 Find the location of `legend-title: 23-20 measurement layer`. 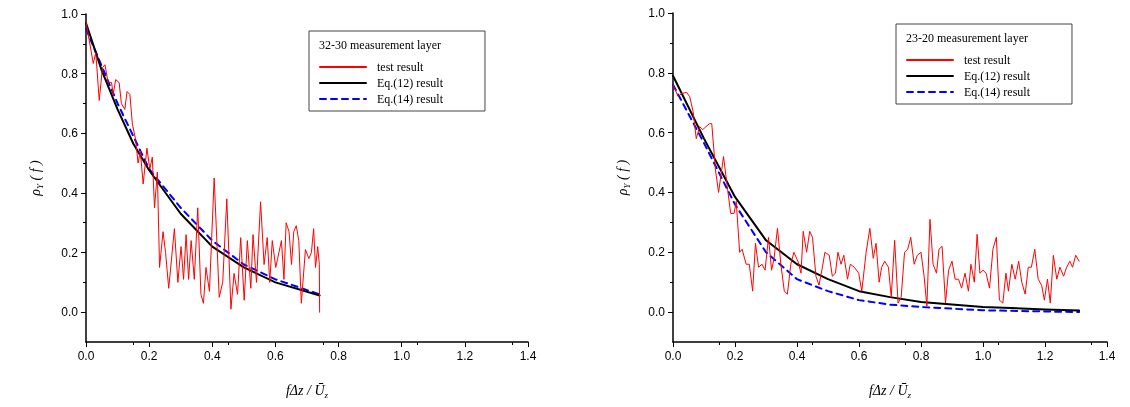

legend-title: 23-20 measurement layer is located at coordinates (967, 38).